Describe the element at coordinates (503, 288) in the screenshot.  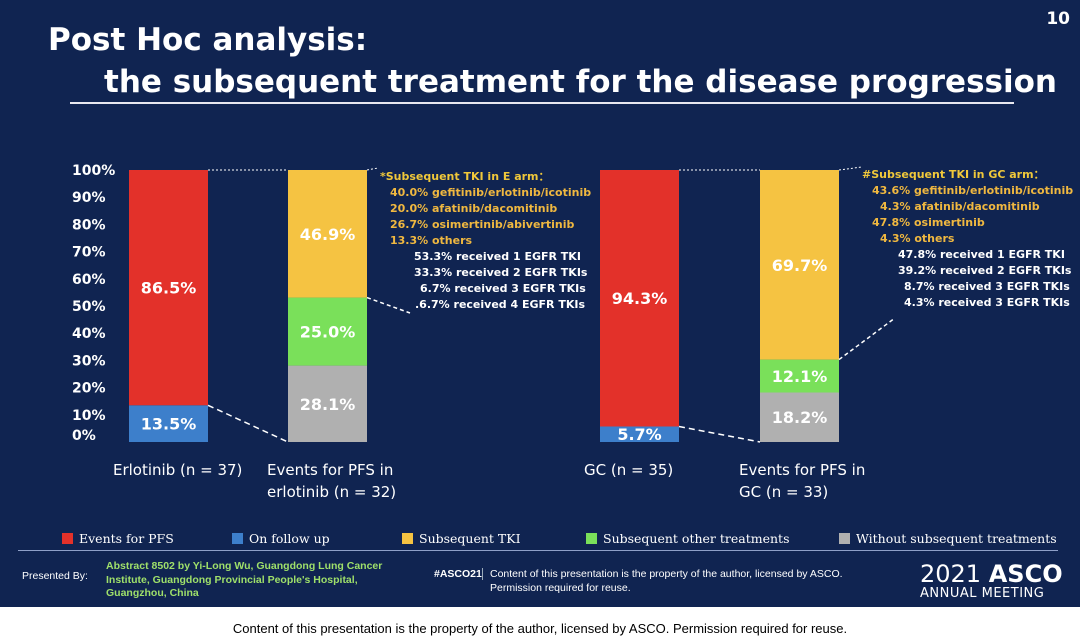
I see `e-arm-tki-line: 6.7% received 3 EGFR TKIs` at that location.